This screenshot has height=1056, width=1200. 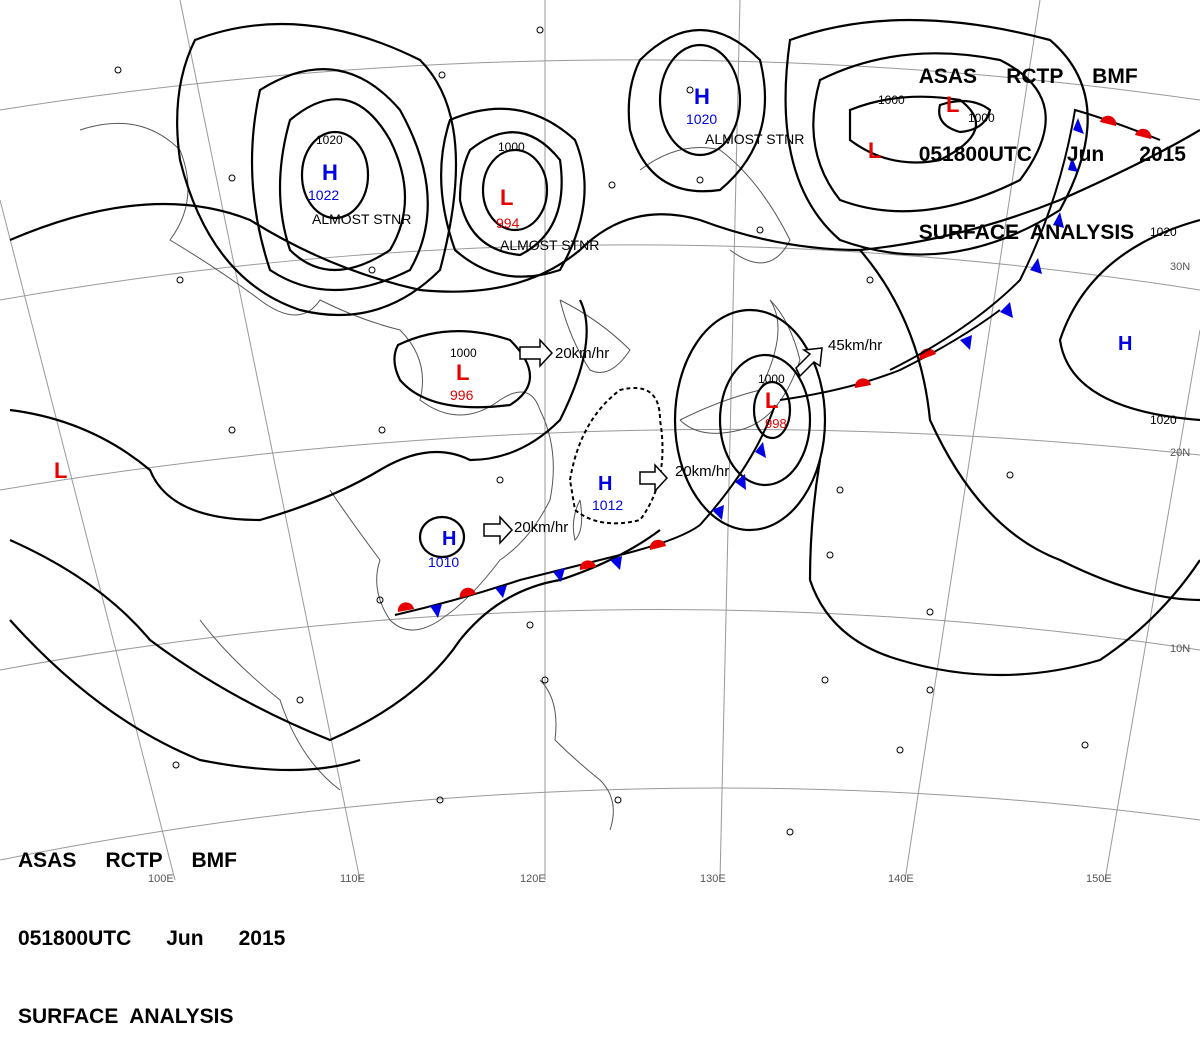 I want to click on isobar-high-a-outer1, so click(x=342, y=184).